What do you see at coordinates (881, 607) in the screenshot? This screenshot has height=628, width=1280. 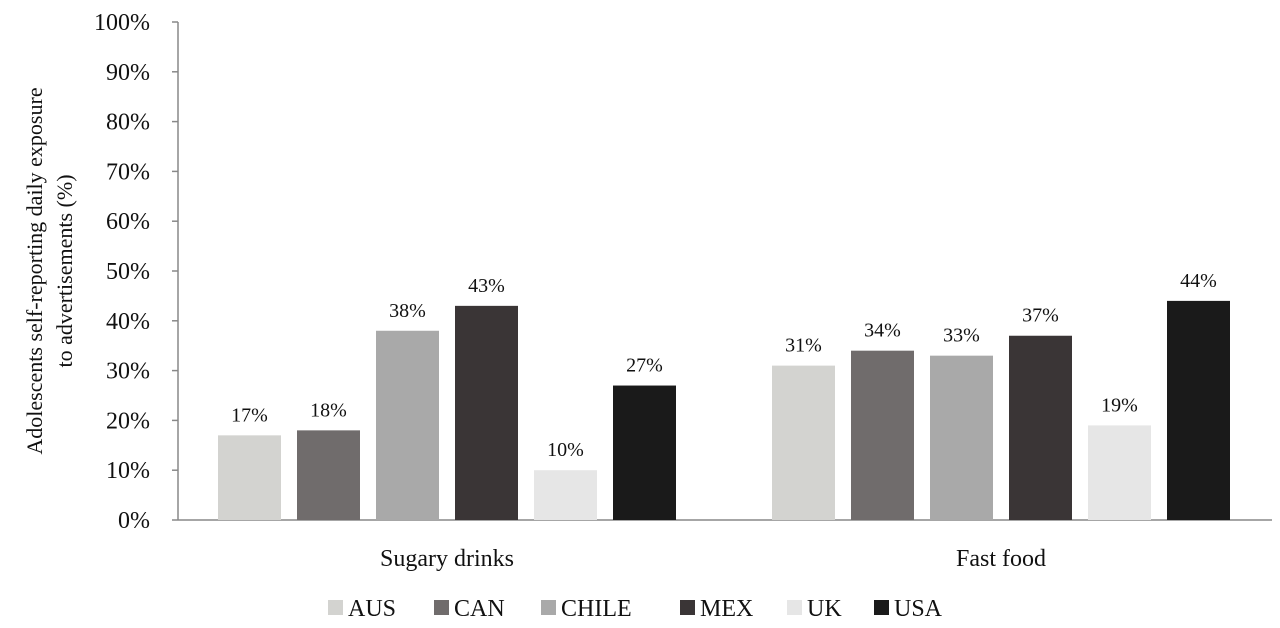 I see `legend-swatch-usa` at bounding box center [881, 607].